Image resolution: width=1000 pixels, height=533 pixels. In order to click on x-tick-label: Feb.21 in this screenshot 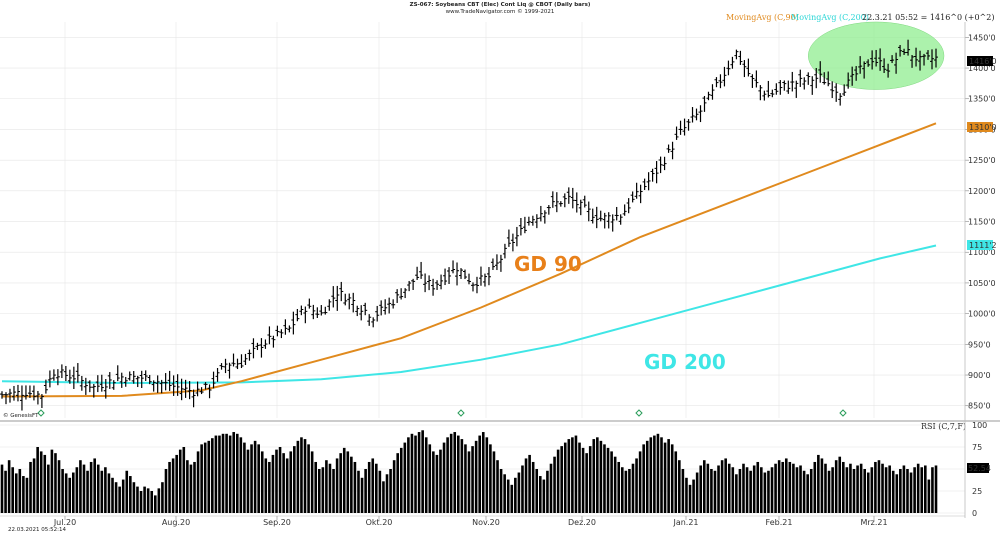, I will do `click(779, 522)`.